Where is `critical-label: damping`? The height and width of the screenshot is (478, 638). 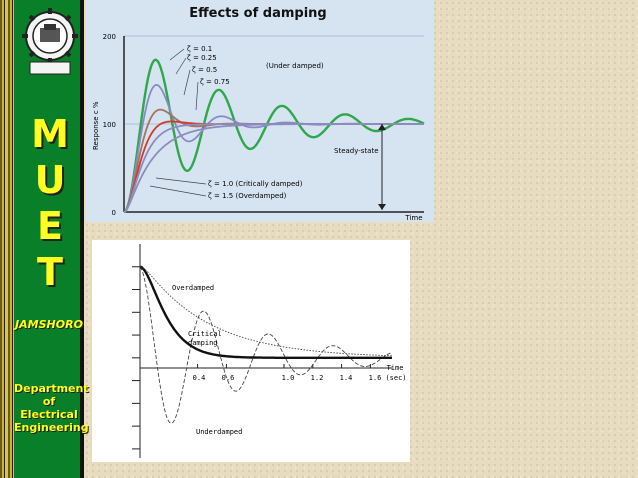 critical-label: damping is located at coordinates (203, 343).